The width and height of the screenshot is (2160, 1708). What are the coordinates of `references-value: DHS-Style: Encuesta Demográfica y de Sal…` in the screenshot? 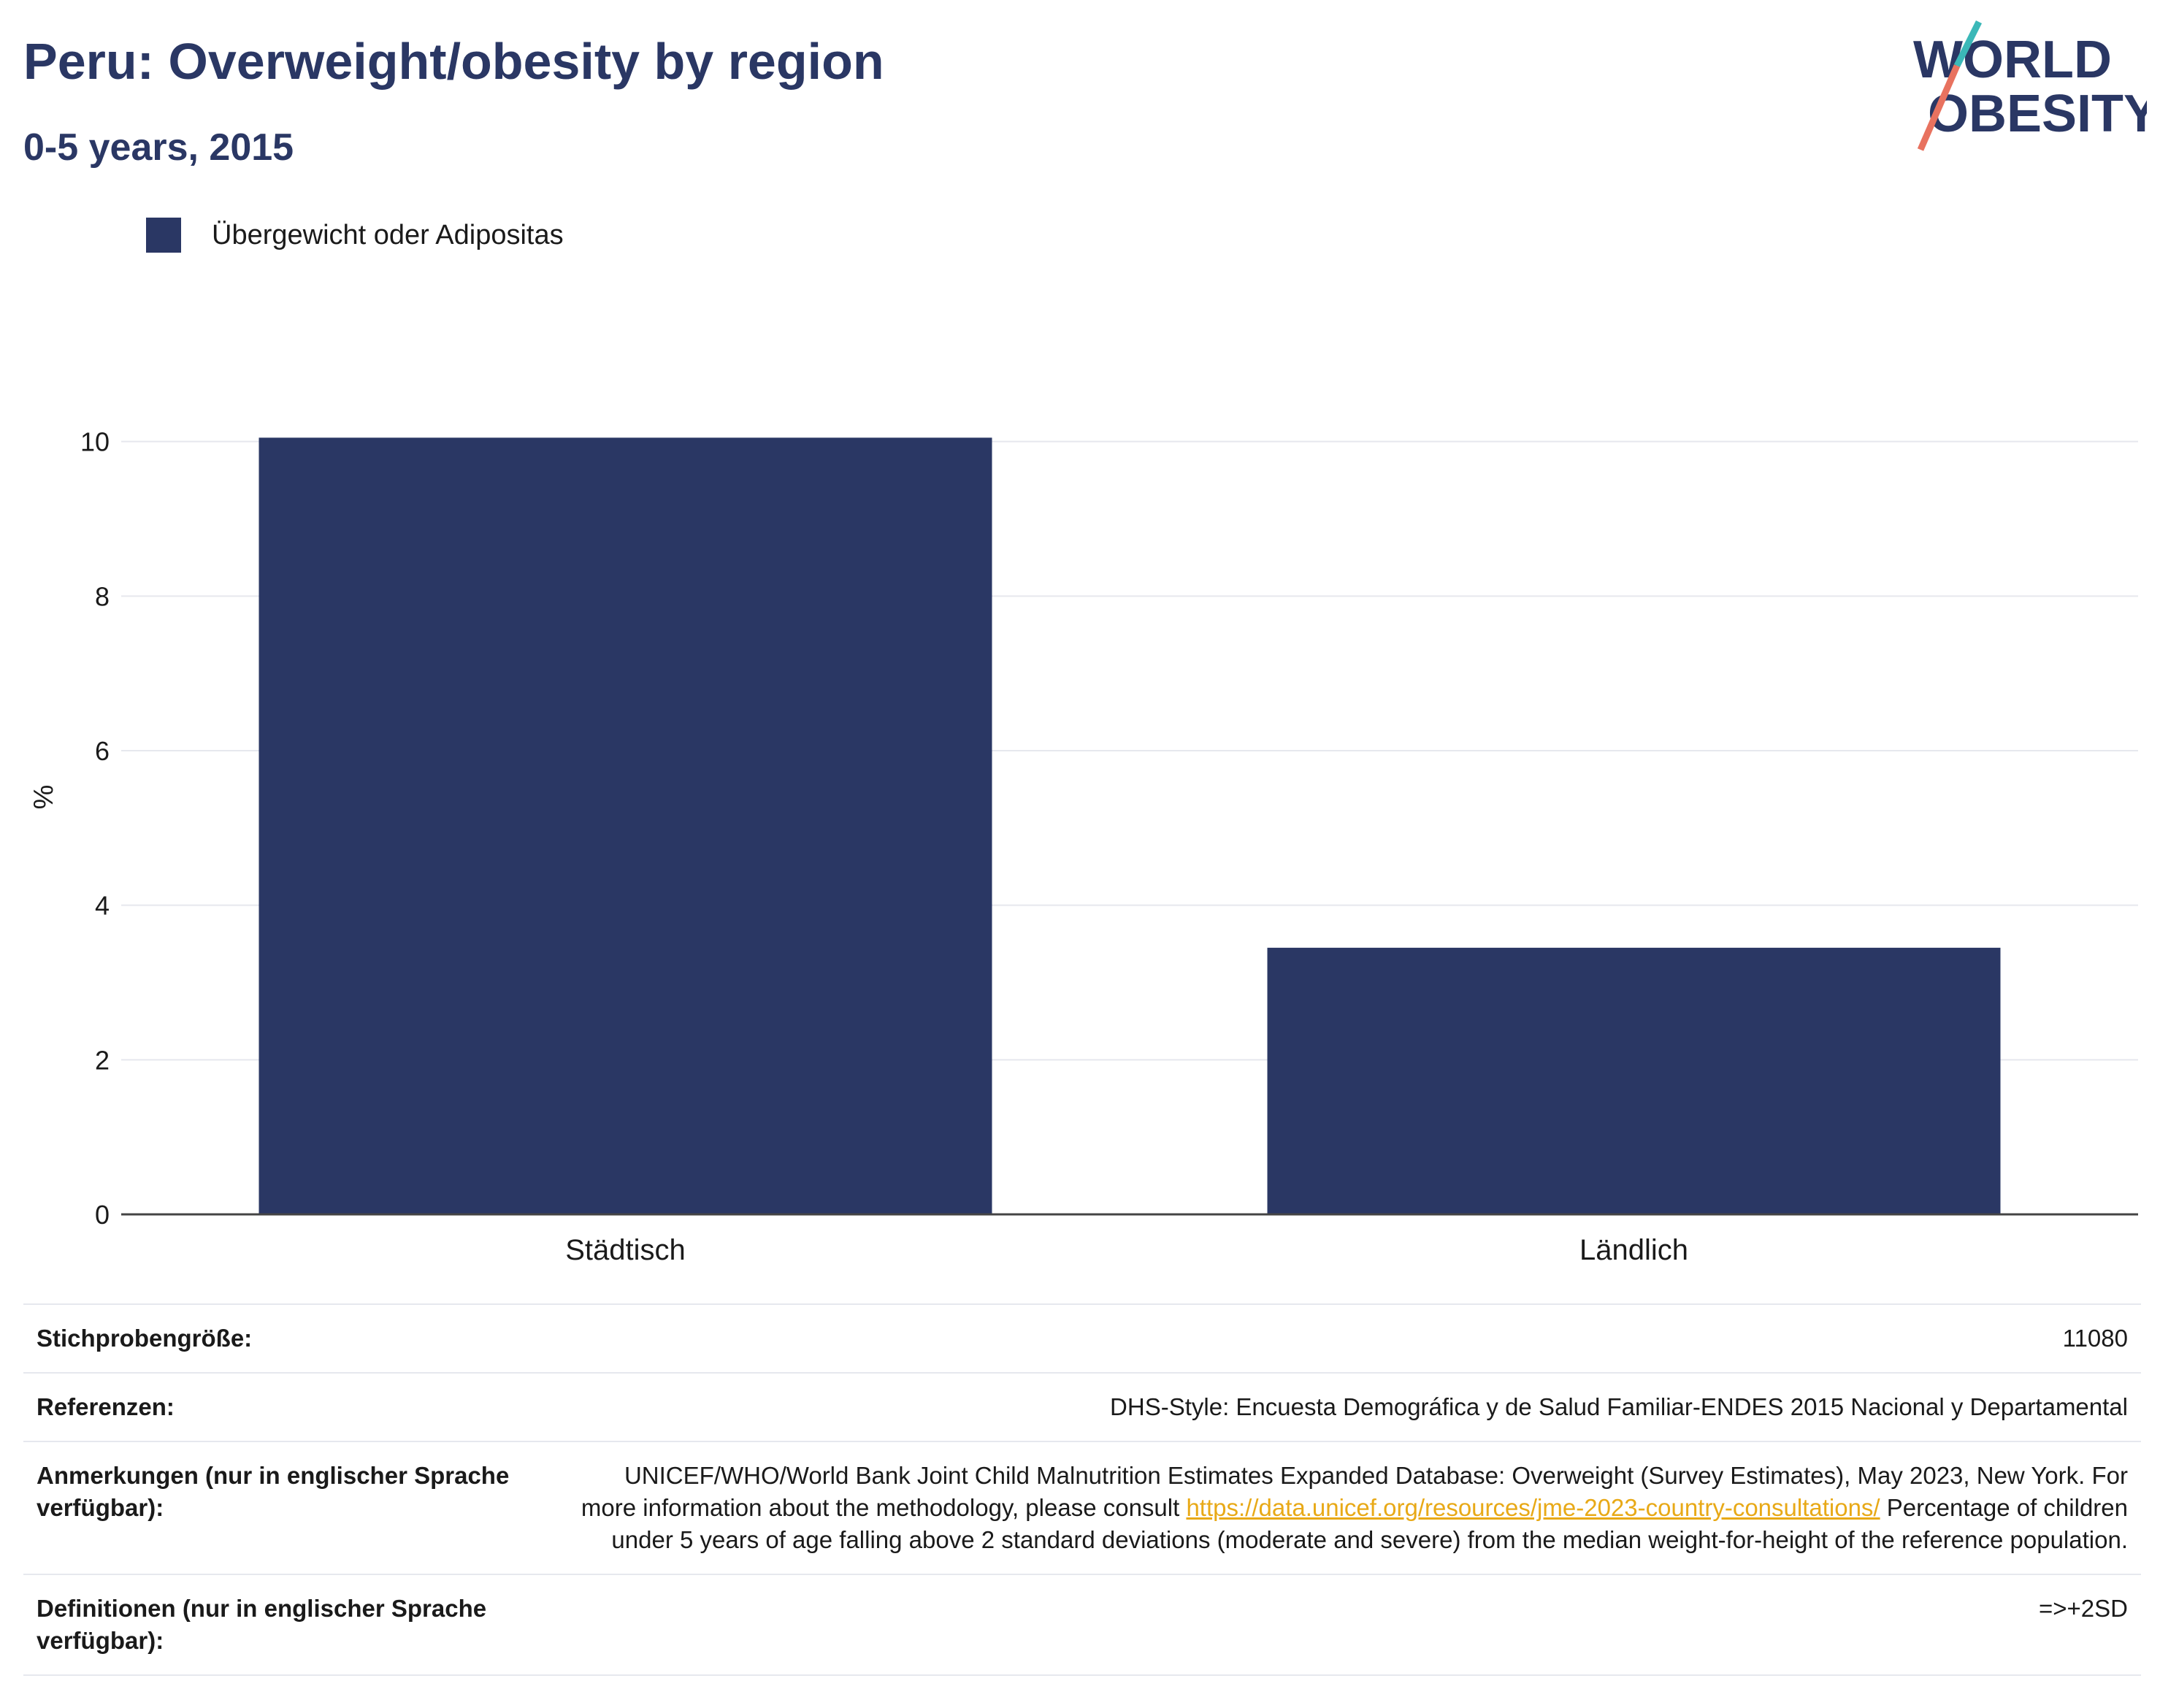 It's located at (1619, 1406).